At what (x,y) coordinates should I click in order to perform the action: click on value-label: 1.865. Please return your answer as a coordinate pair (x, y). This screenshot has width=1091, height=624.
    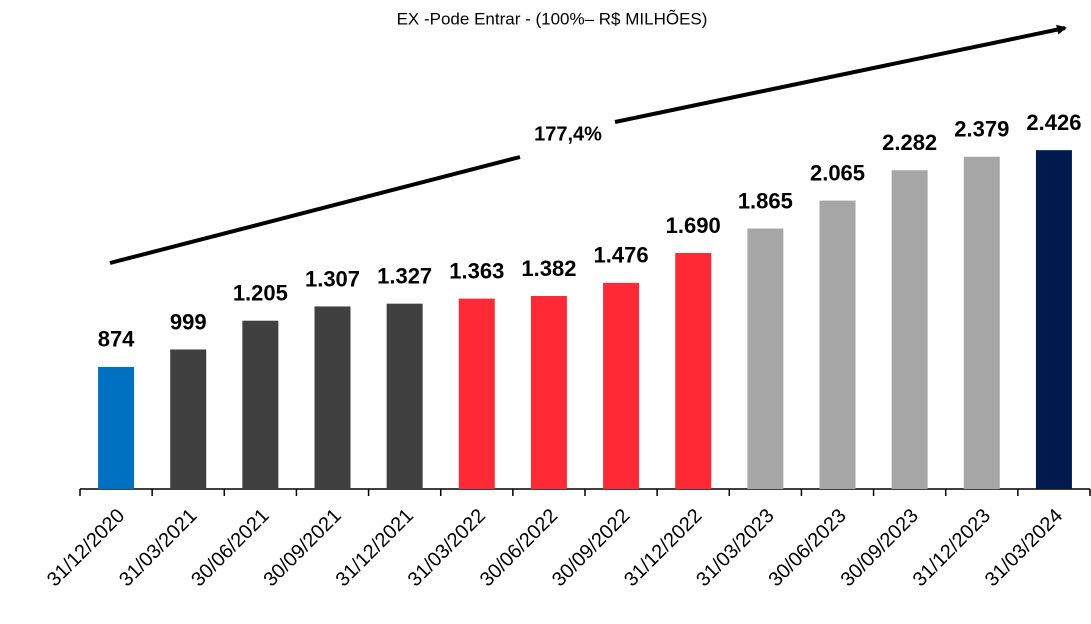
    Looking at the image, I should click on (765, 200).